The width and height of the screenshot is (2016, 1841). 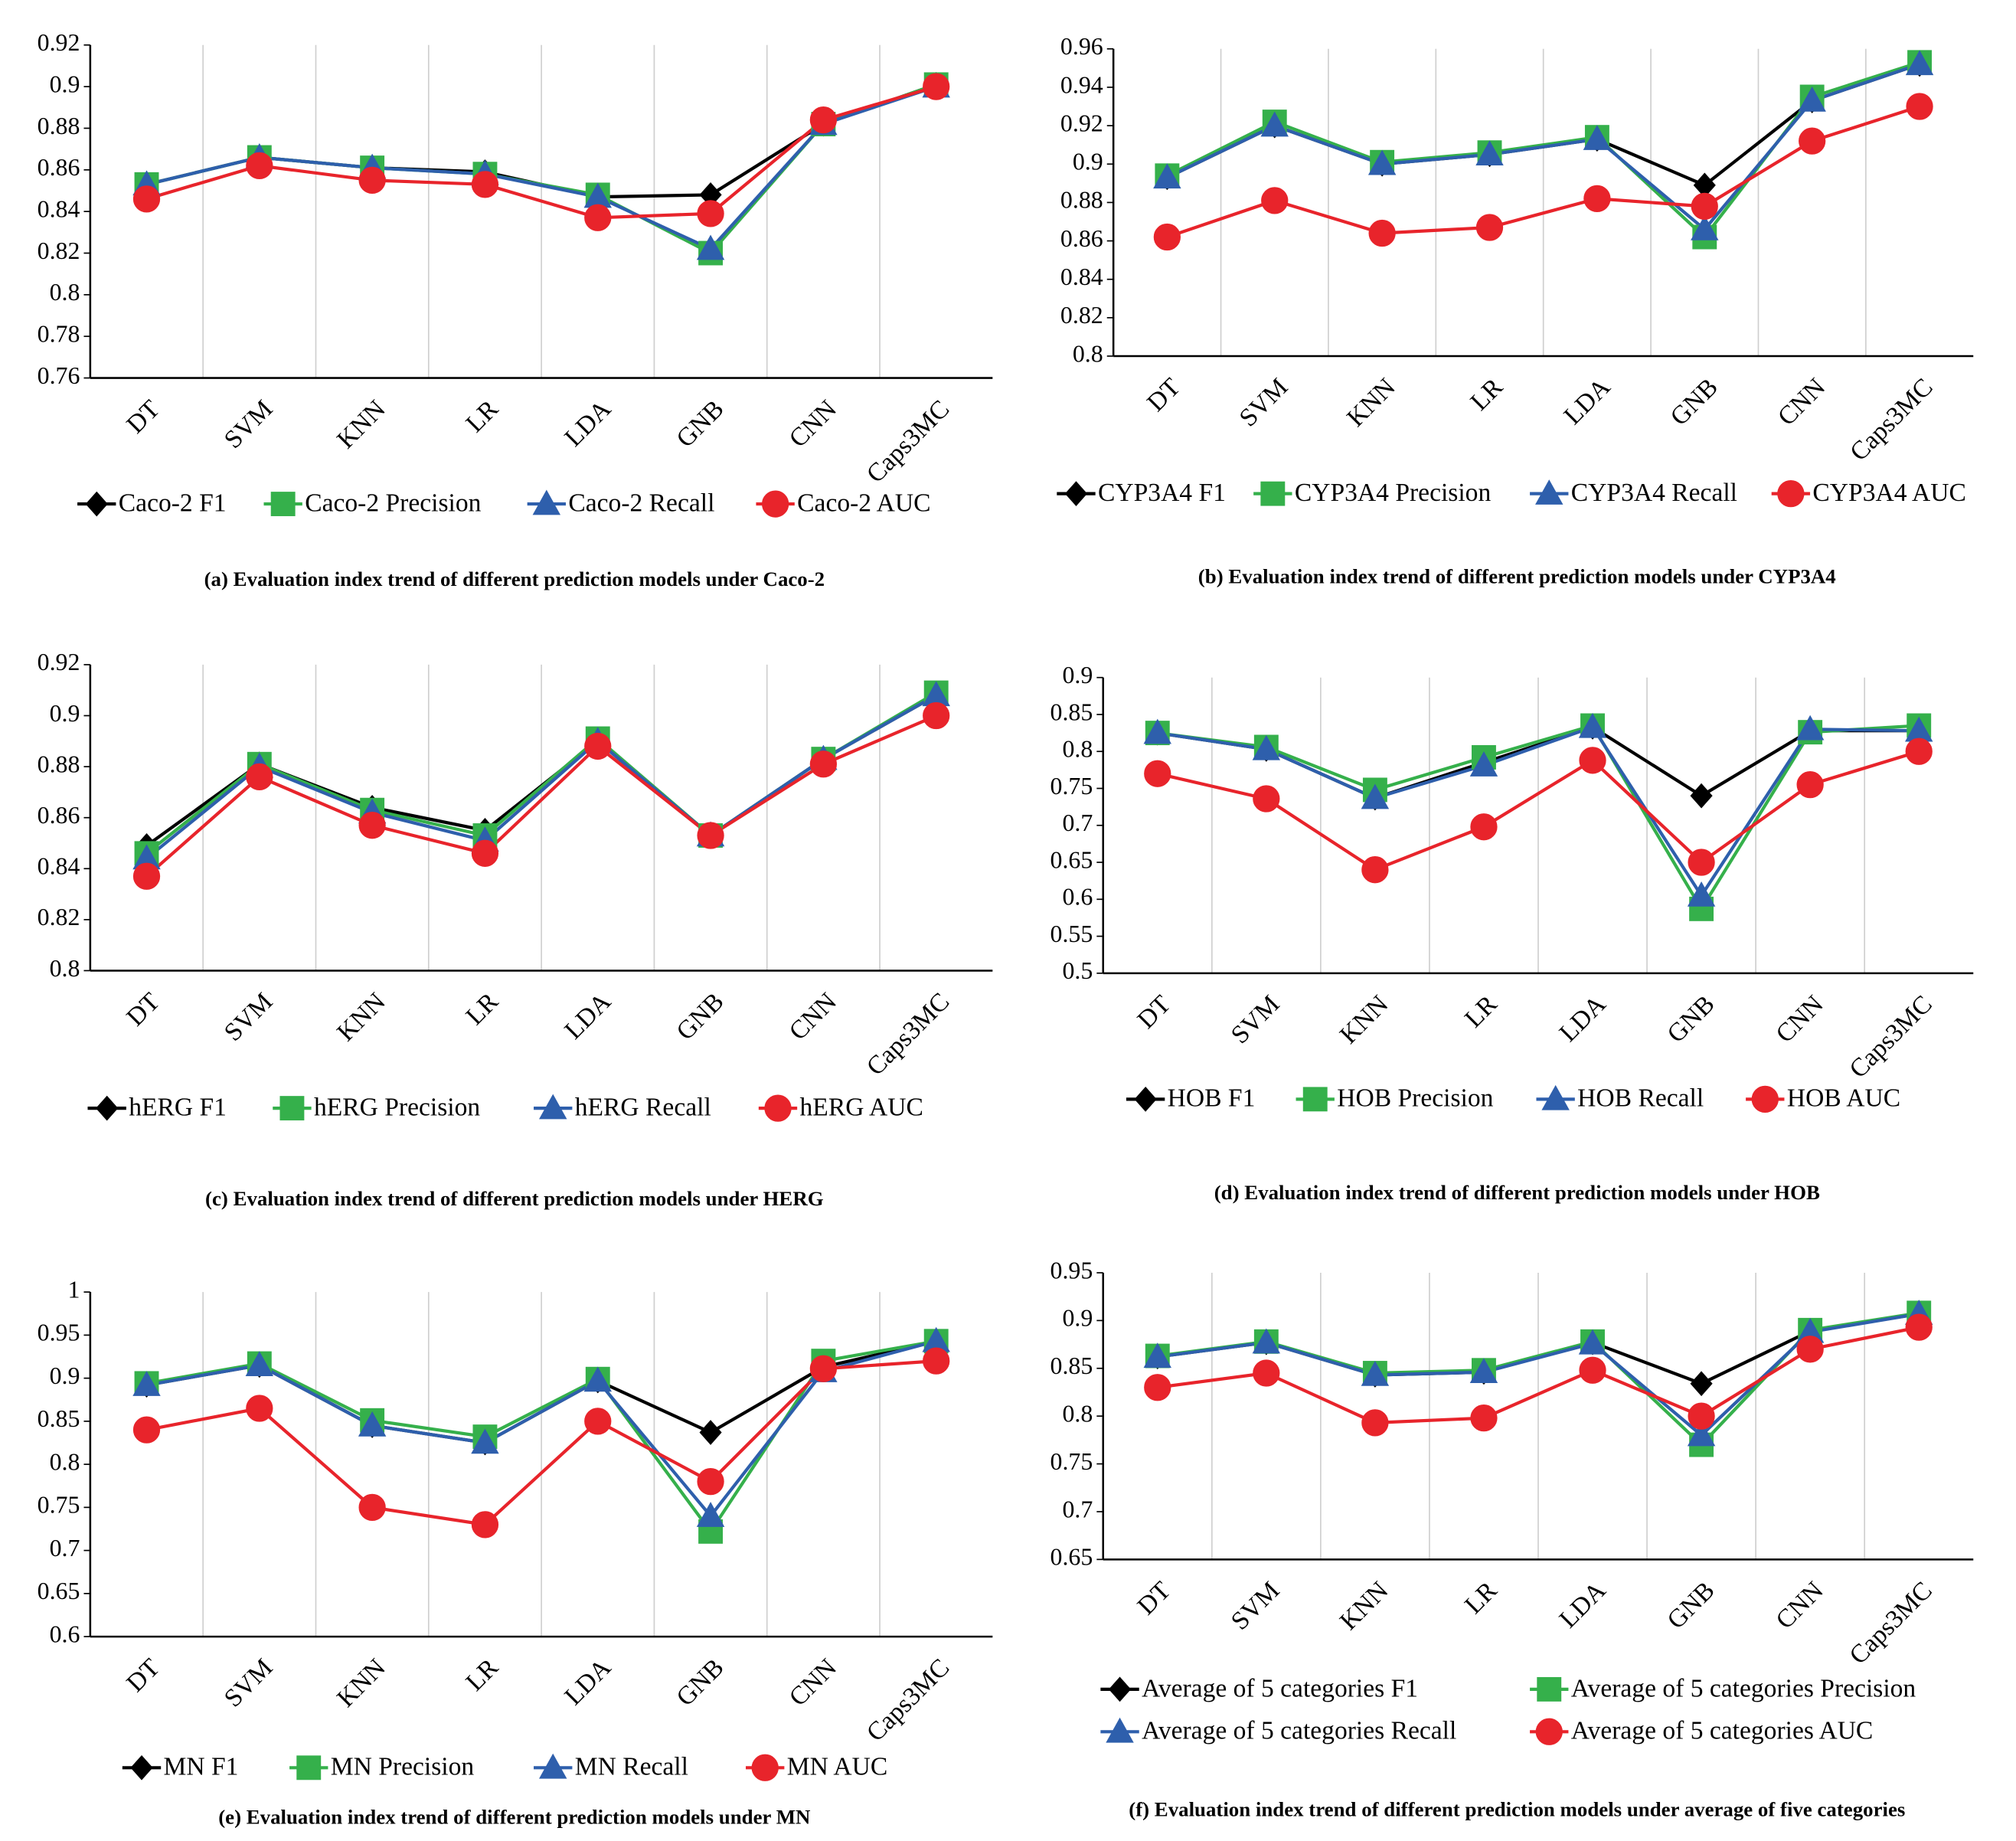 I want to click on legend-label: hERG Precision, so click(x=397, y=1107).